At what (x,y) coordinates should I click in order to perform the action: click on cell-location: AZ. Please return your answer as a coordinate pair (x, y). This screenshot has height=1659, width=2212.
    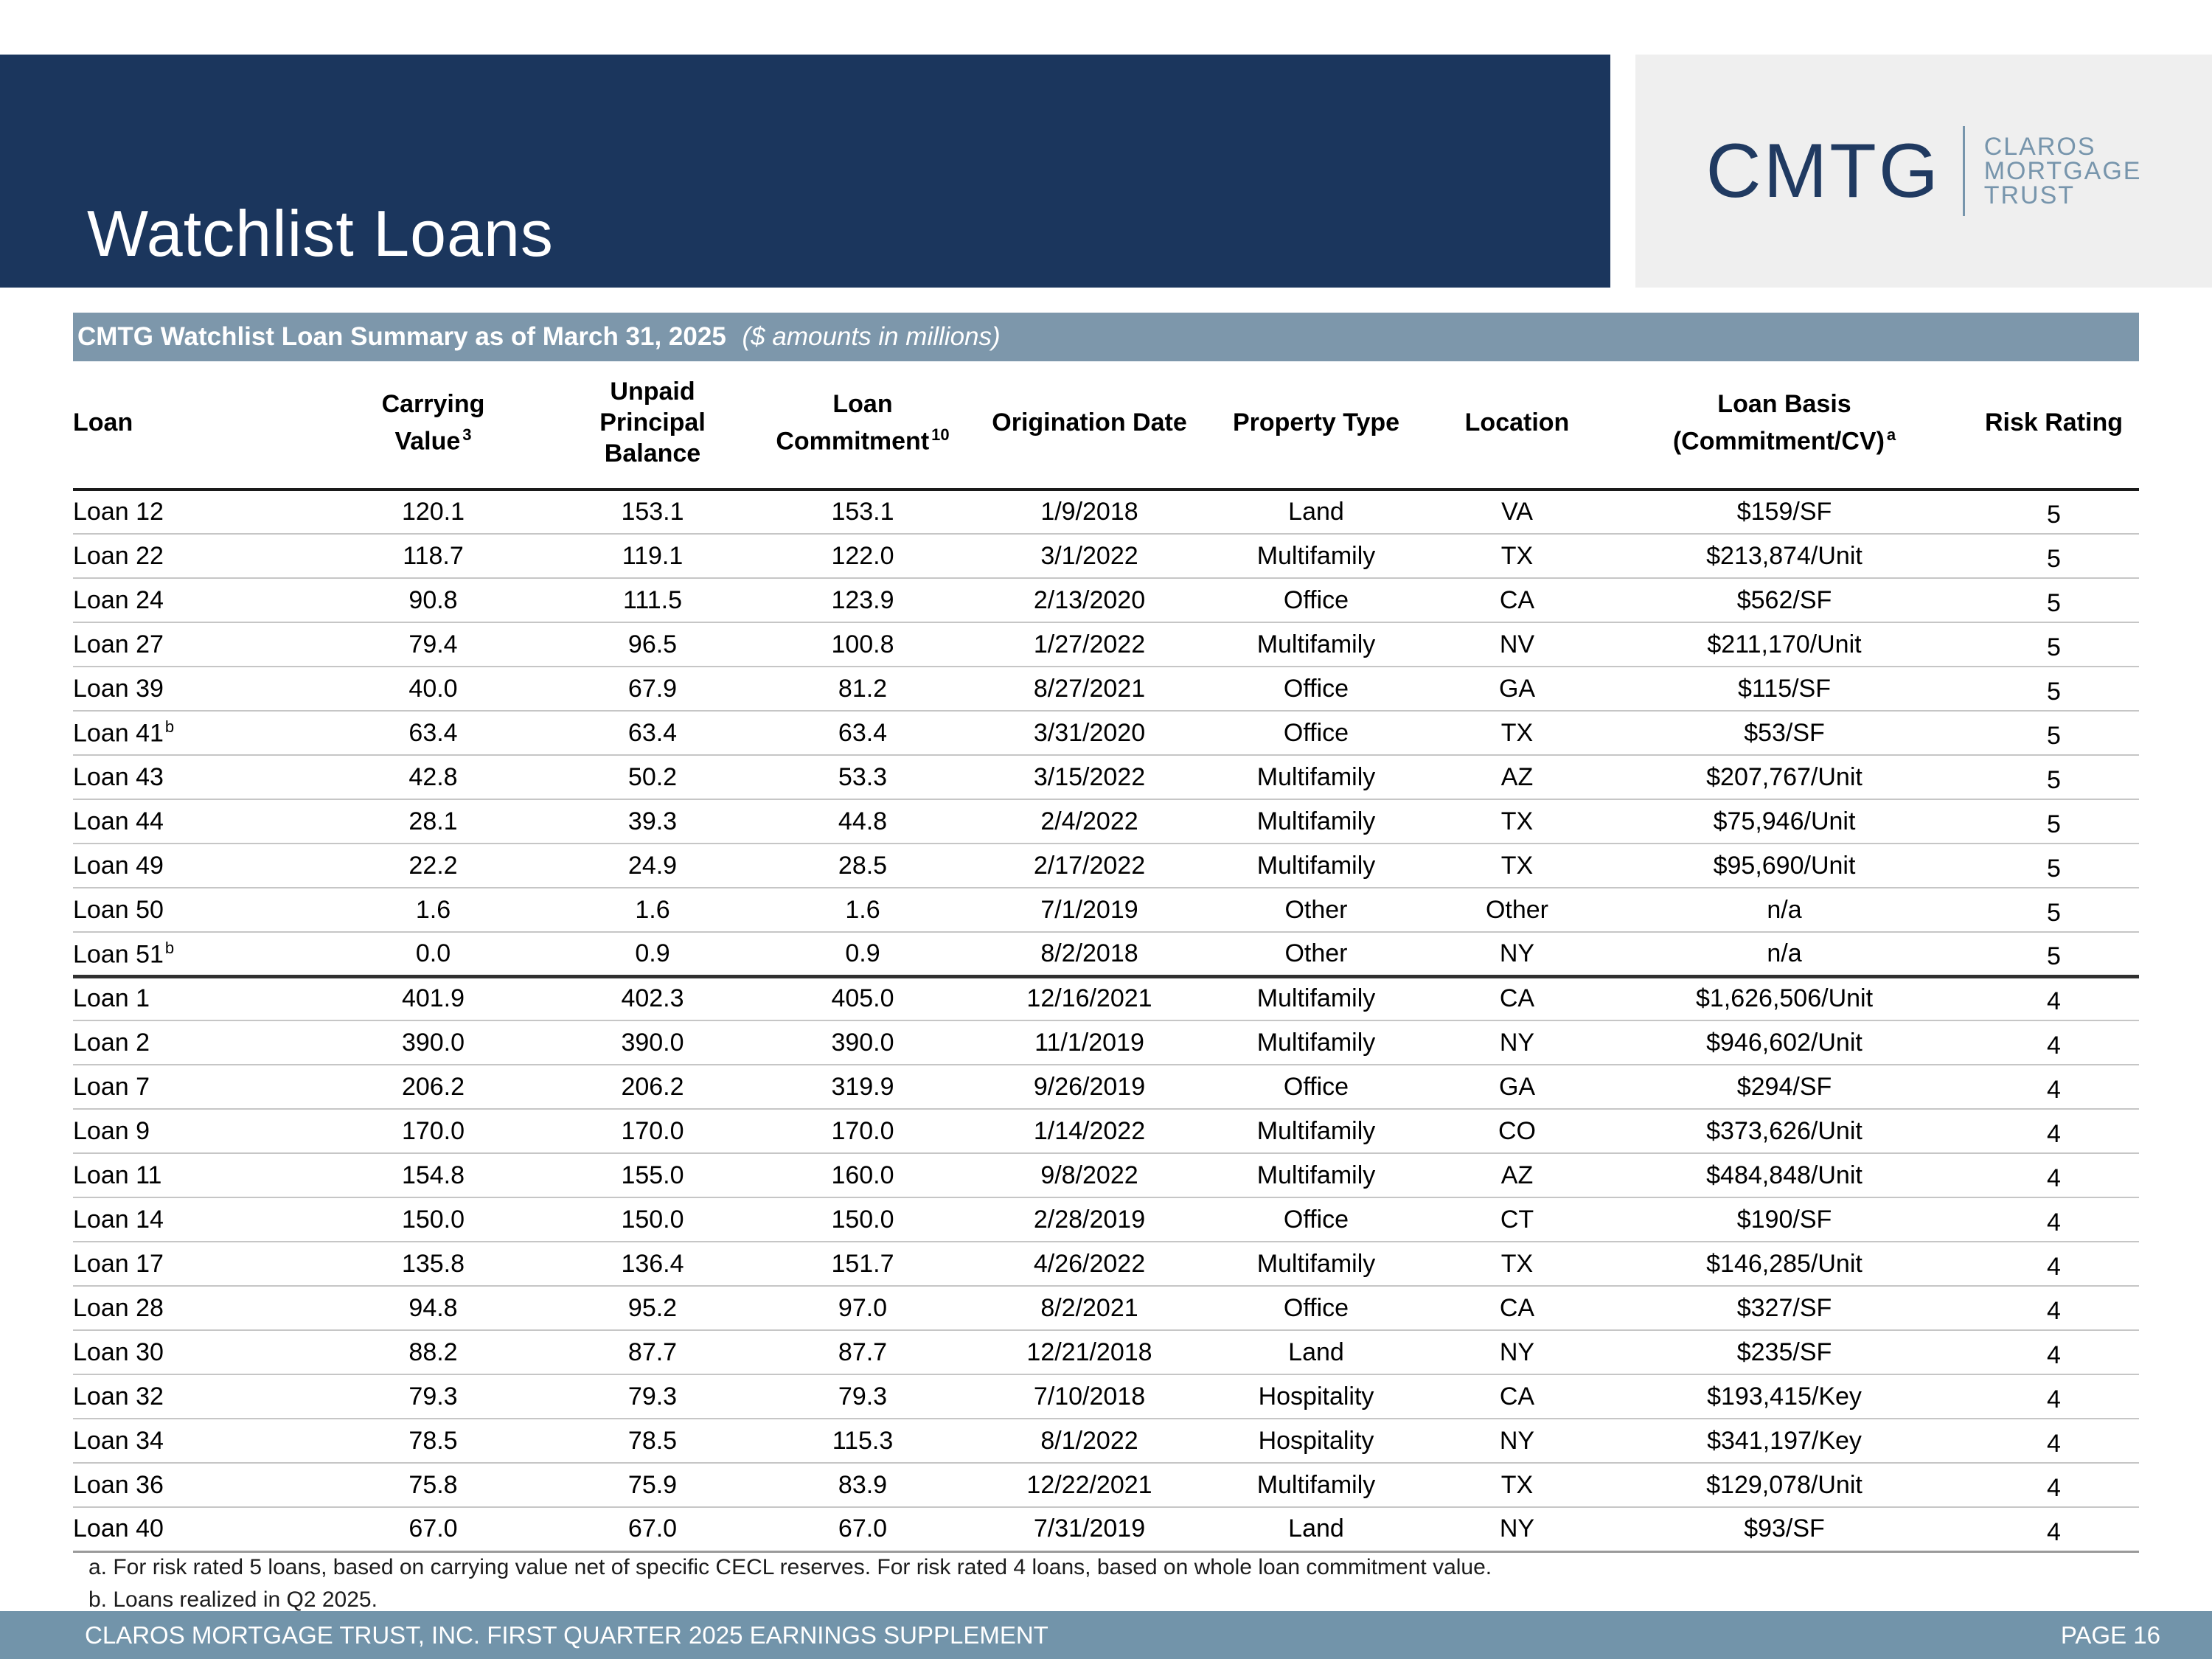
    Looking at the image, I should click on (1517, 776).